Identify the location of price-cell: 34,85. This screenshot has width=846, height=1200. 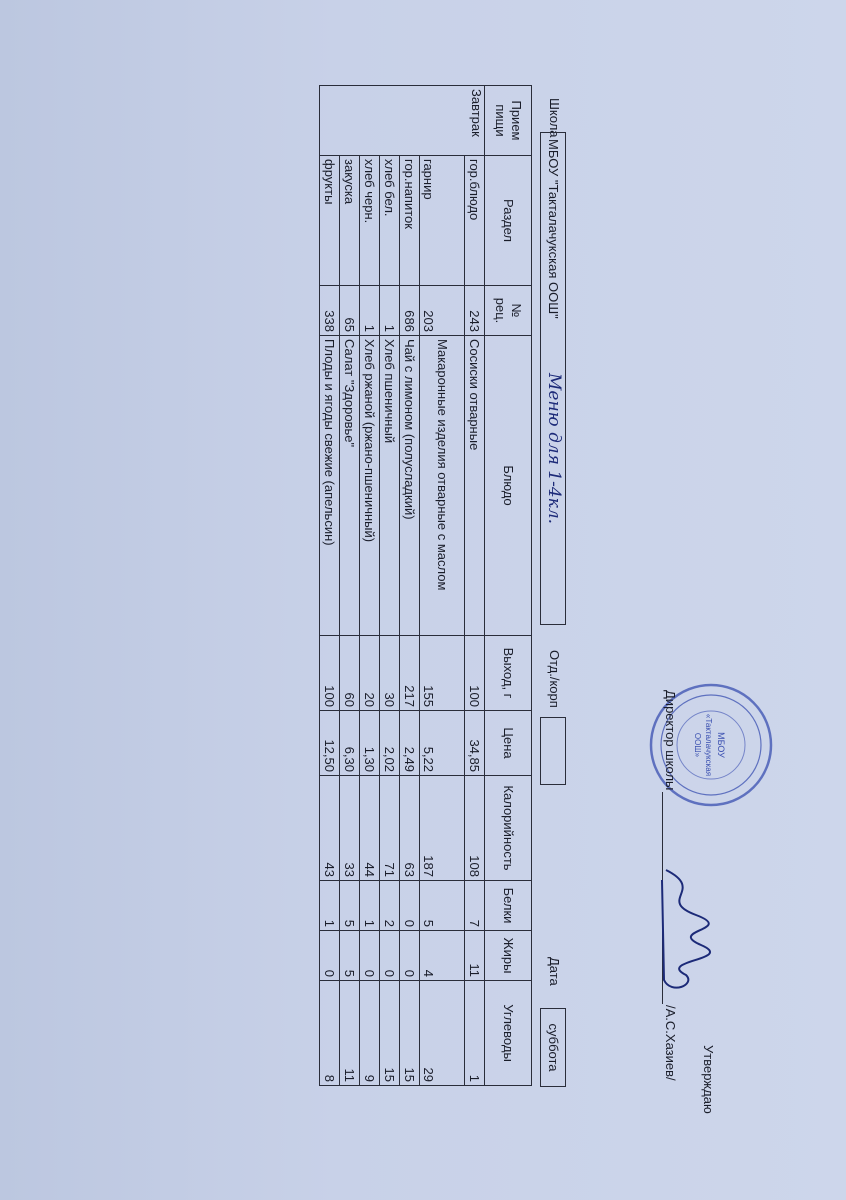
(474, 743).